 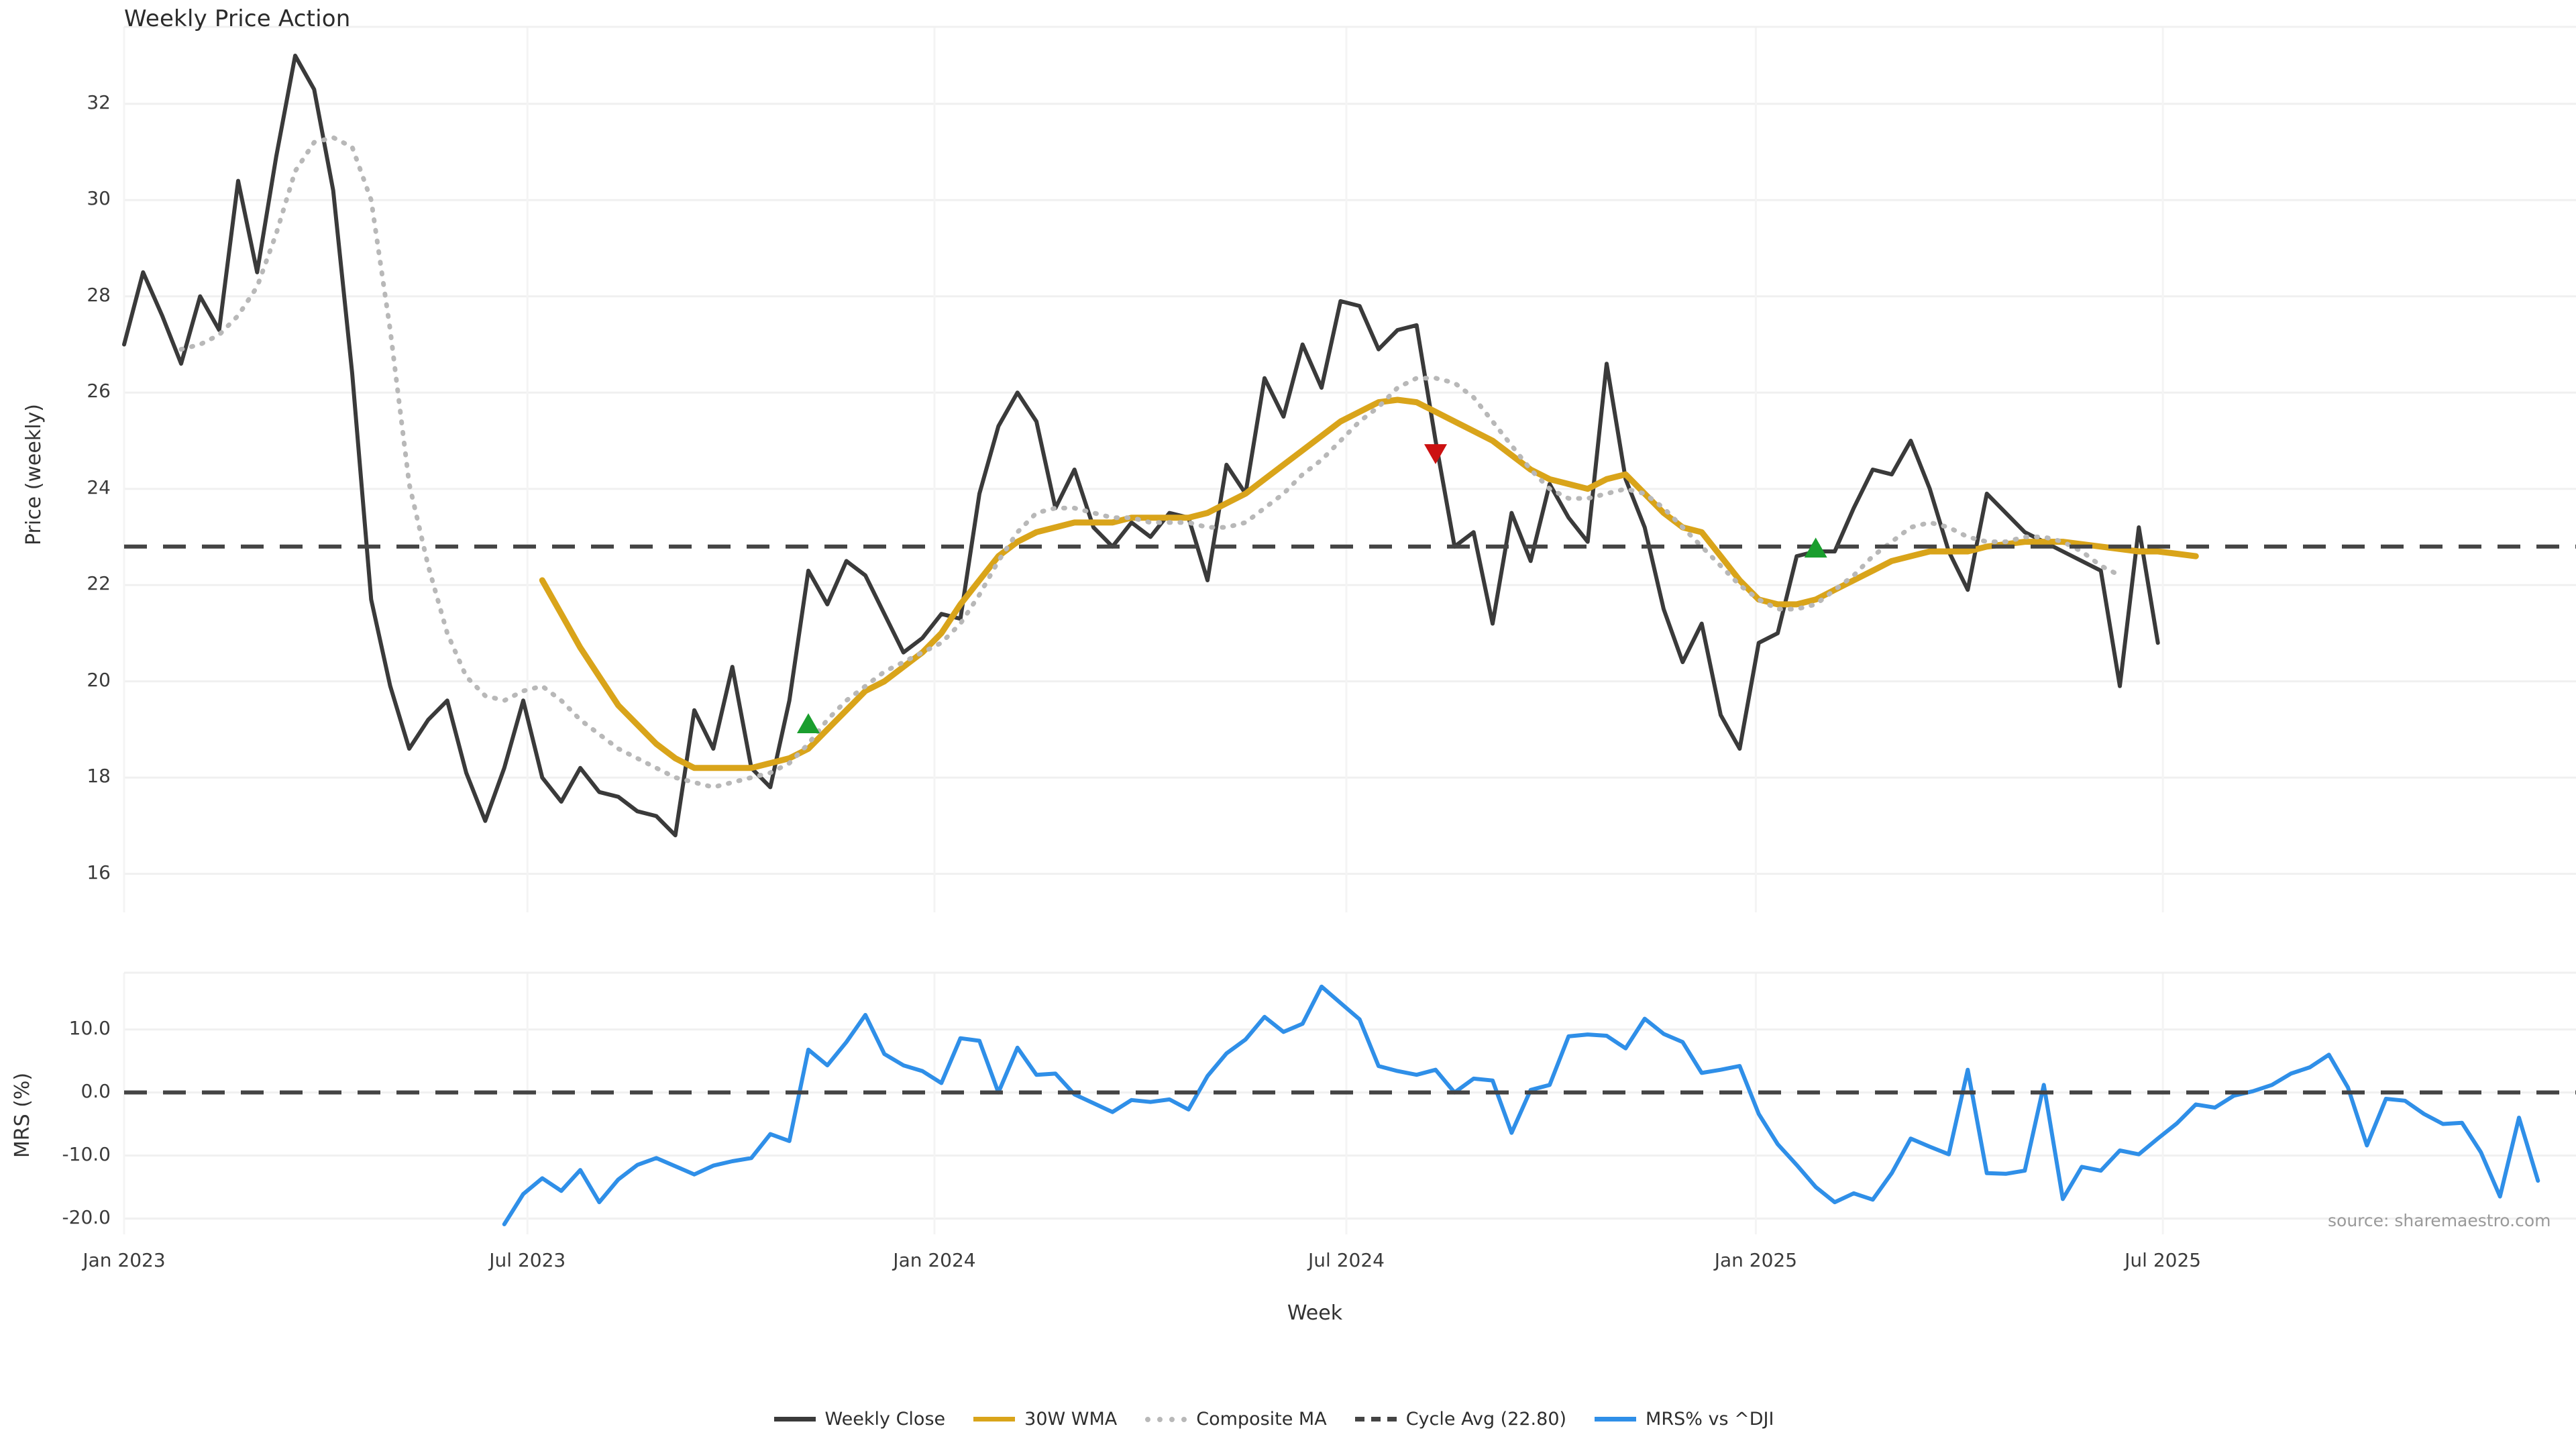 I want to click on price-axis-label: Price (weekly), so click(x=34, y=474).